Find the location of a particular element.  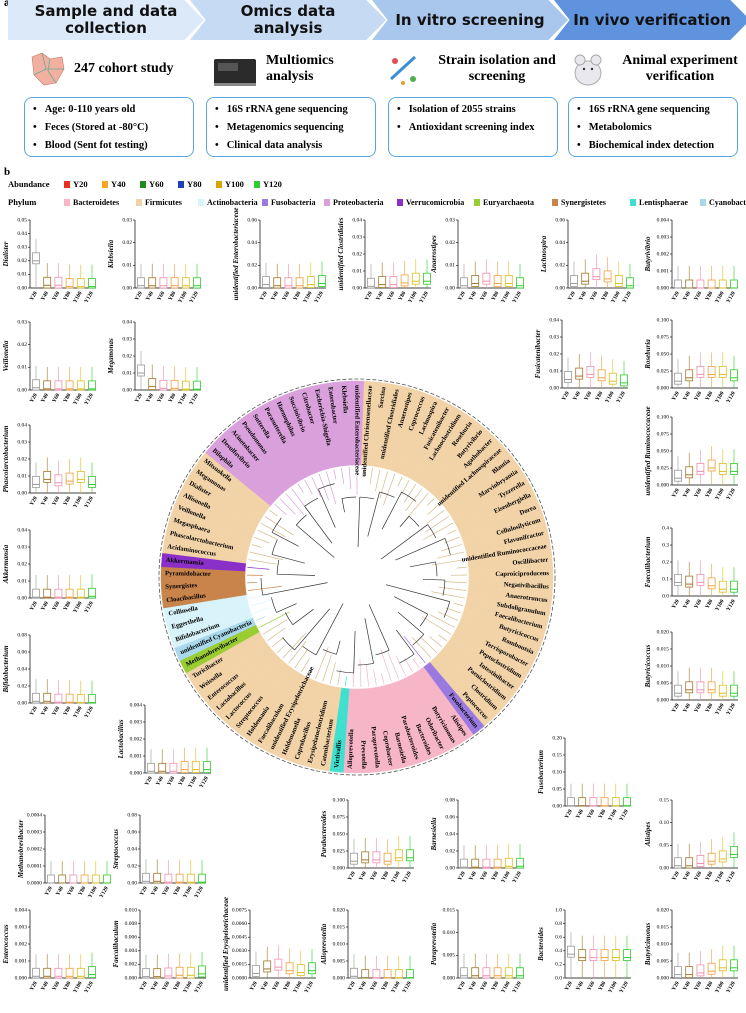

bullet: Blood (Sent fot testing) is located at coordinates (111, 146).